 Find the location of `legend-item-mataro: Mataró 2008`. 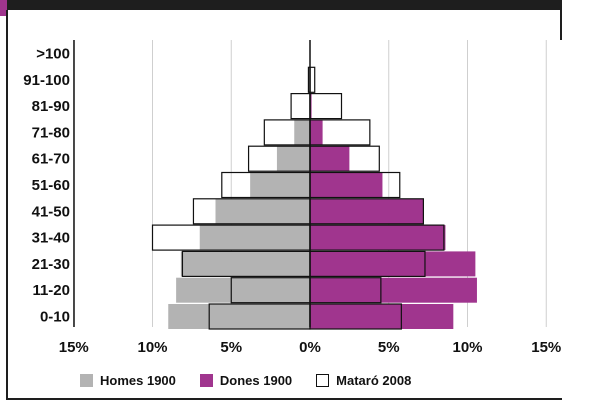

legend-item-mataro: Mataró 2008 is located at coordinates (363, 380).